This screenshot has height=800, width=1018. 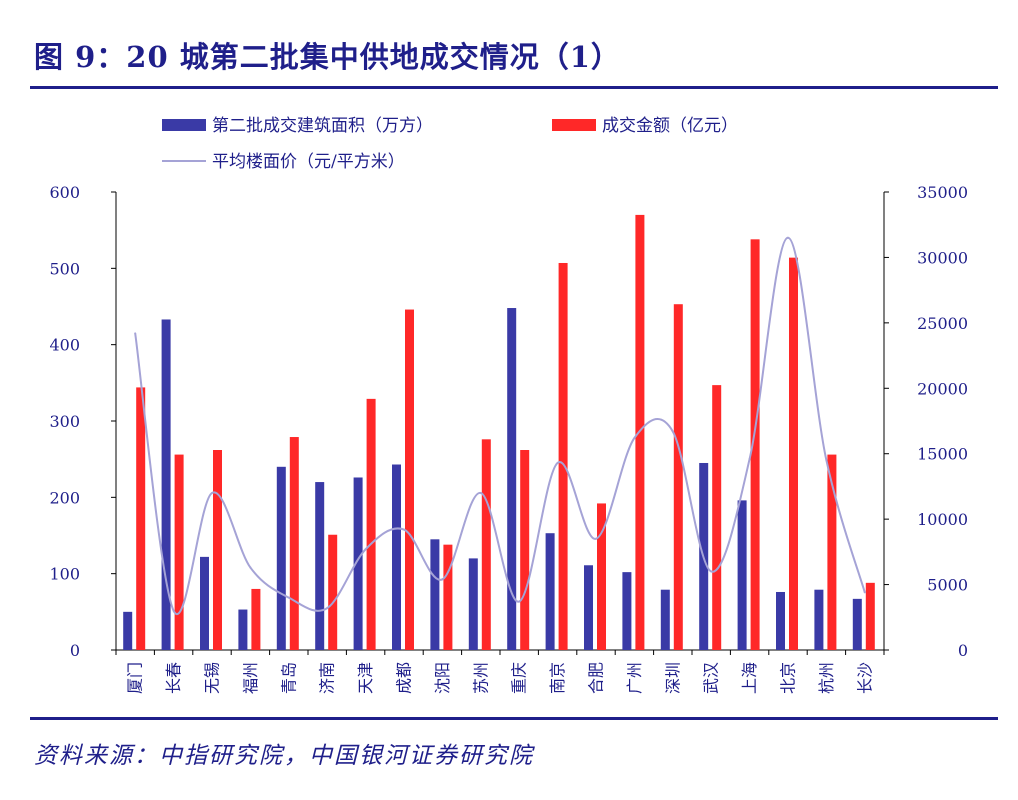 What do you see at coordinates (135, 678) in the screenshot?
I see `category-label-0: 厦门` at bounding box center [135, 678].